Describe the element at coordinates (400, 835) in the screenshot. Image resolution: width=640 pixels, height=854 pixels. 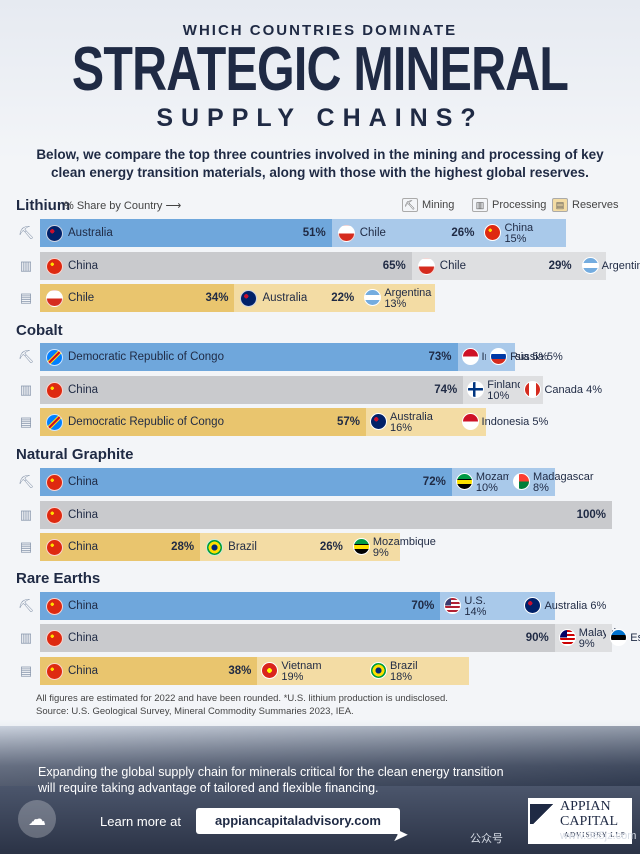
I see `pointer-cursor-icon: ➤` at that location.